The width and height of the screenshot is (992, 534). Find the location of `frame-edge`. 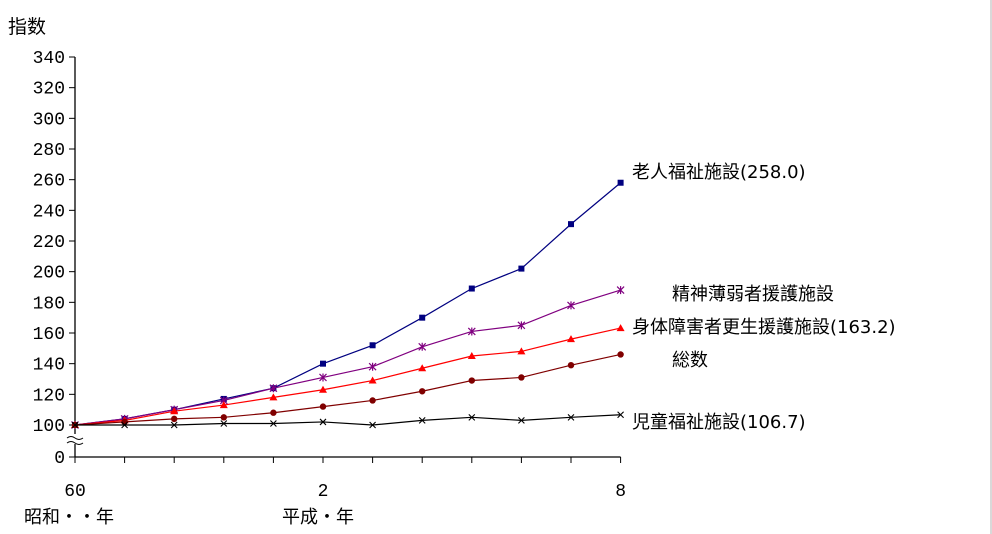

frame-edge is located at coordinates (991, 267).